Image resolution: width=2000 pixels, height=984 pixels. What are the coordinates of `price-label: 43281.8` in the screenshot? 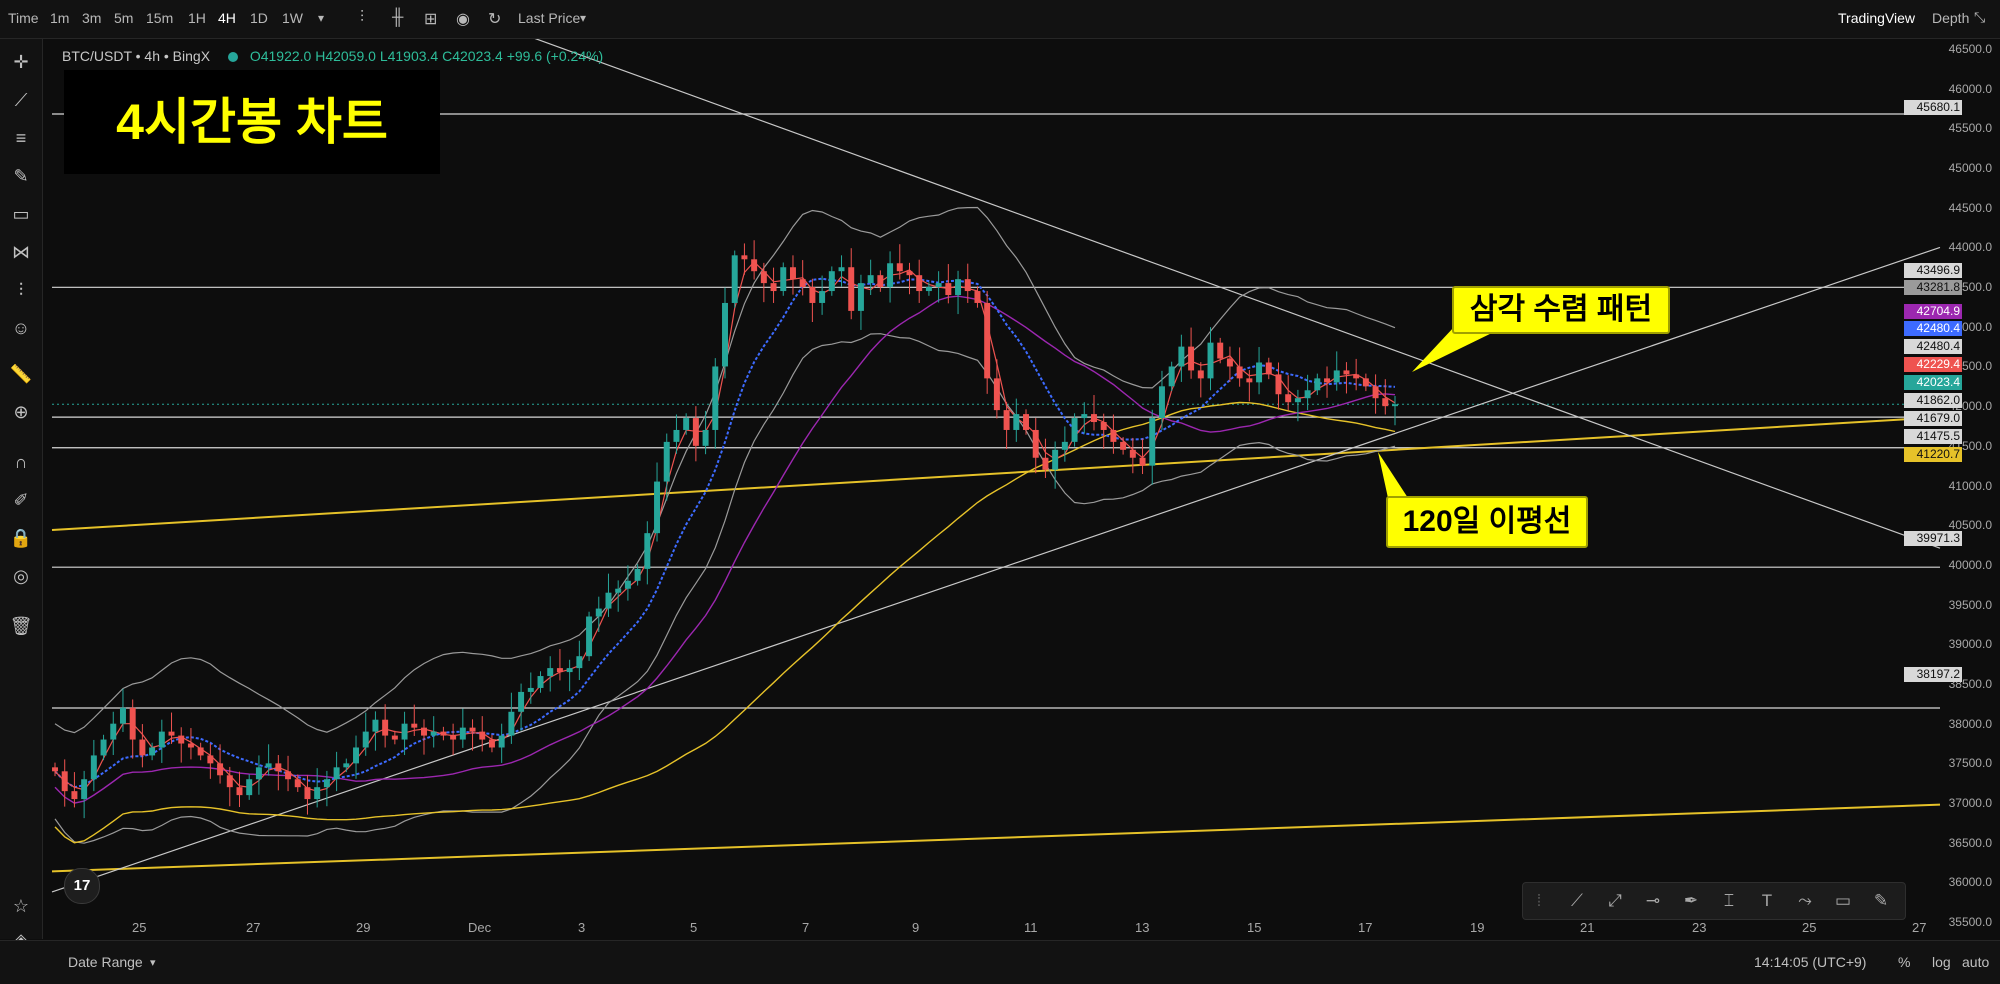 It's located at (1933, 287).